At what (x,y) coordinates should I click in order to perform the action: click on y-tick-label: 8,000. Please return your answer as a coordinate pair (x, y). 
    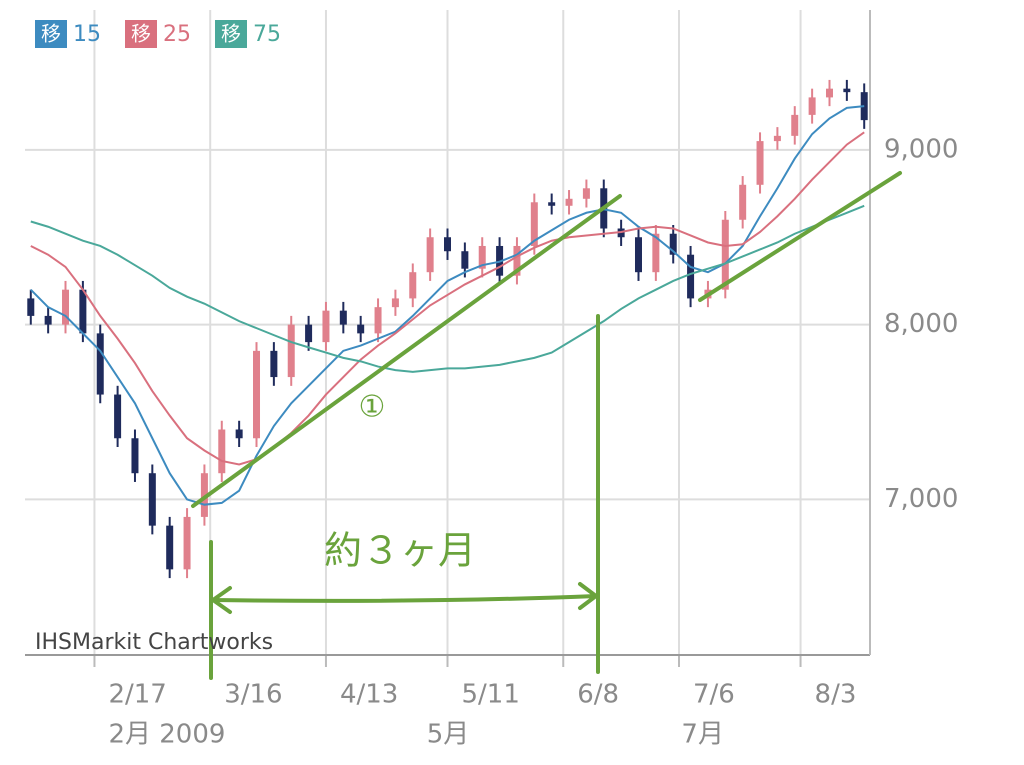
    Looking at the image, I should click on (921, 324).